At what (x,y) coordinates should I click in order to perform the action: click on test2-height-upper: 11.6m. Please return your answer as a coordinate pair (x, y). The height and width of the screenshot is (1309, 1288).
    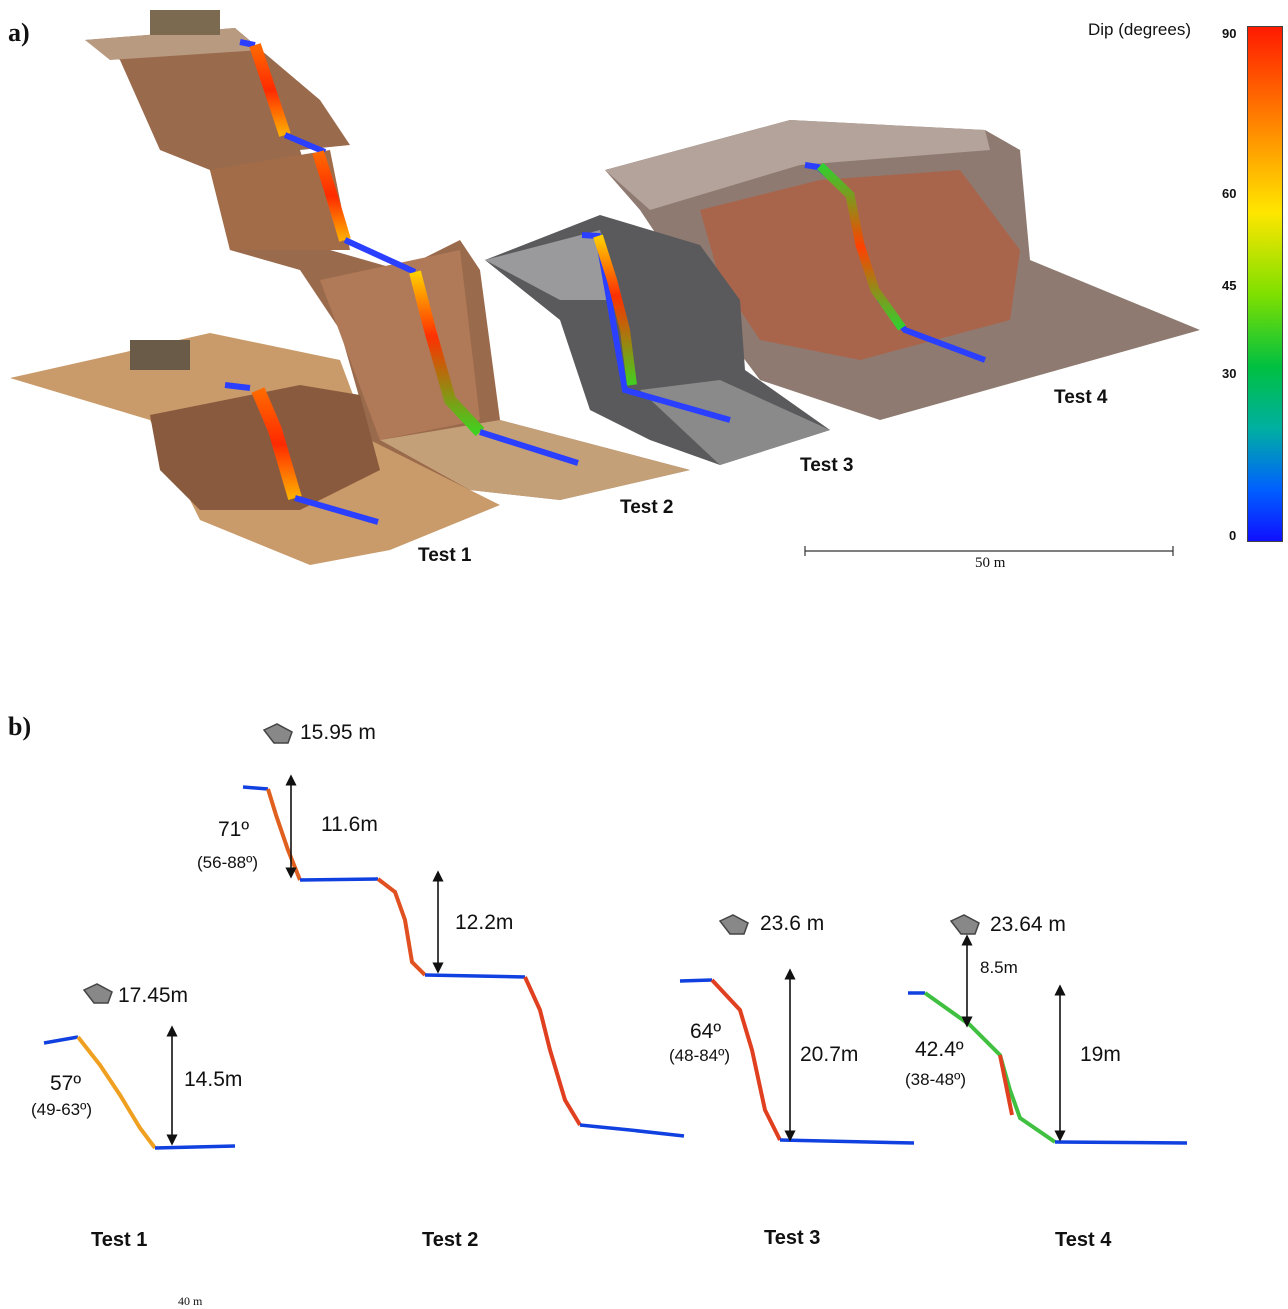
    Looking at the image, I should click on (349, 824).